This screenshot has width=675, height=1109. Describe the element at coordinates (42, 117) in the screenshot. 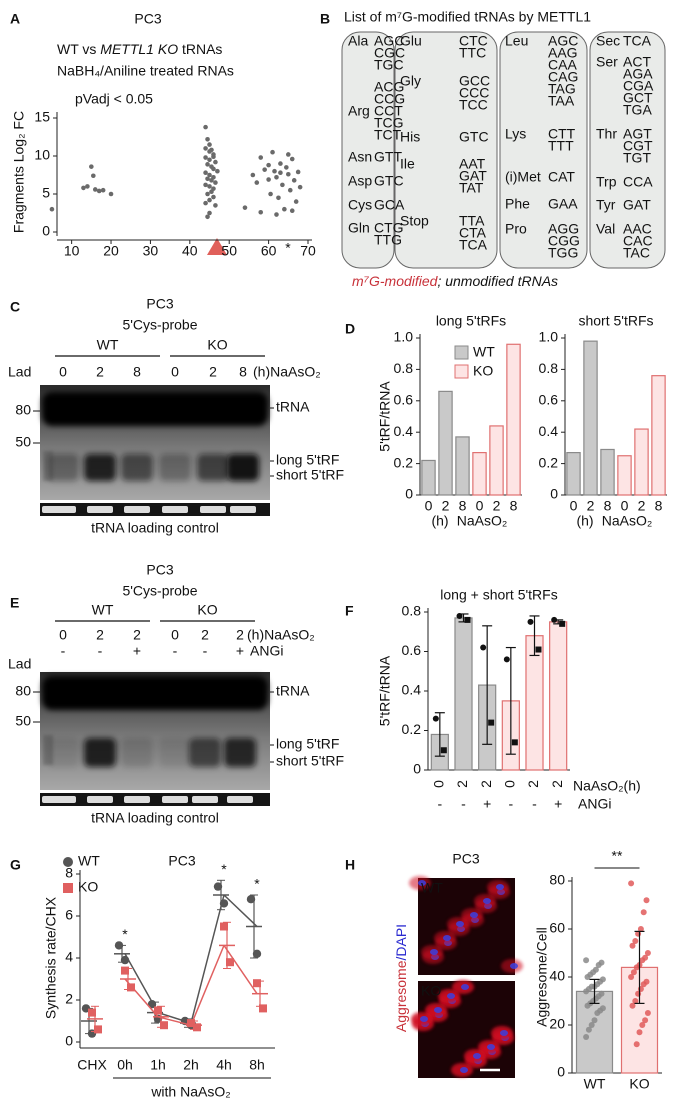

I see `y-tick-label: 15` at that location.